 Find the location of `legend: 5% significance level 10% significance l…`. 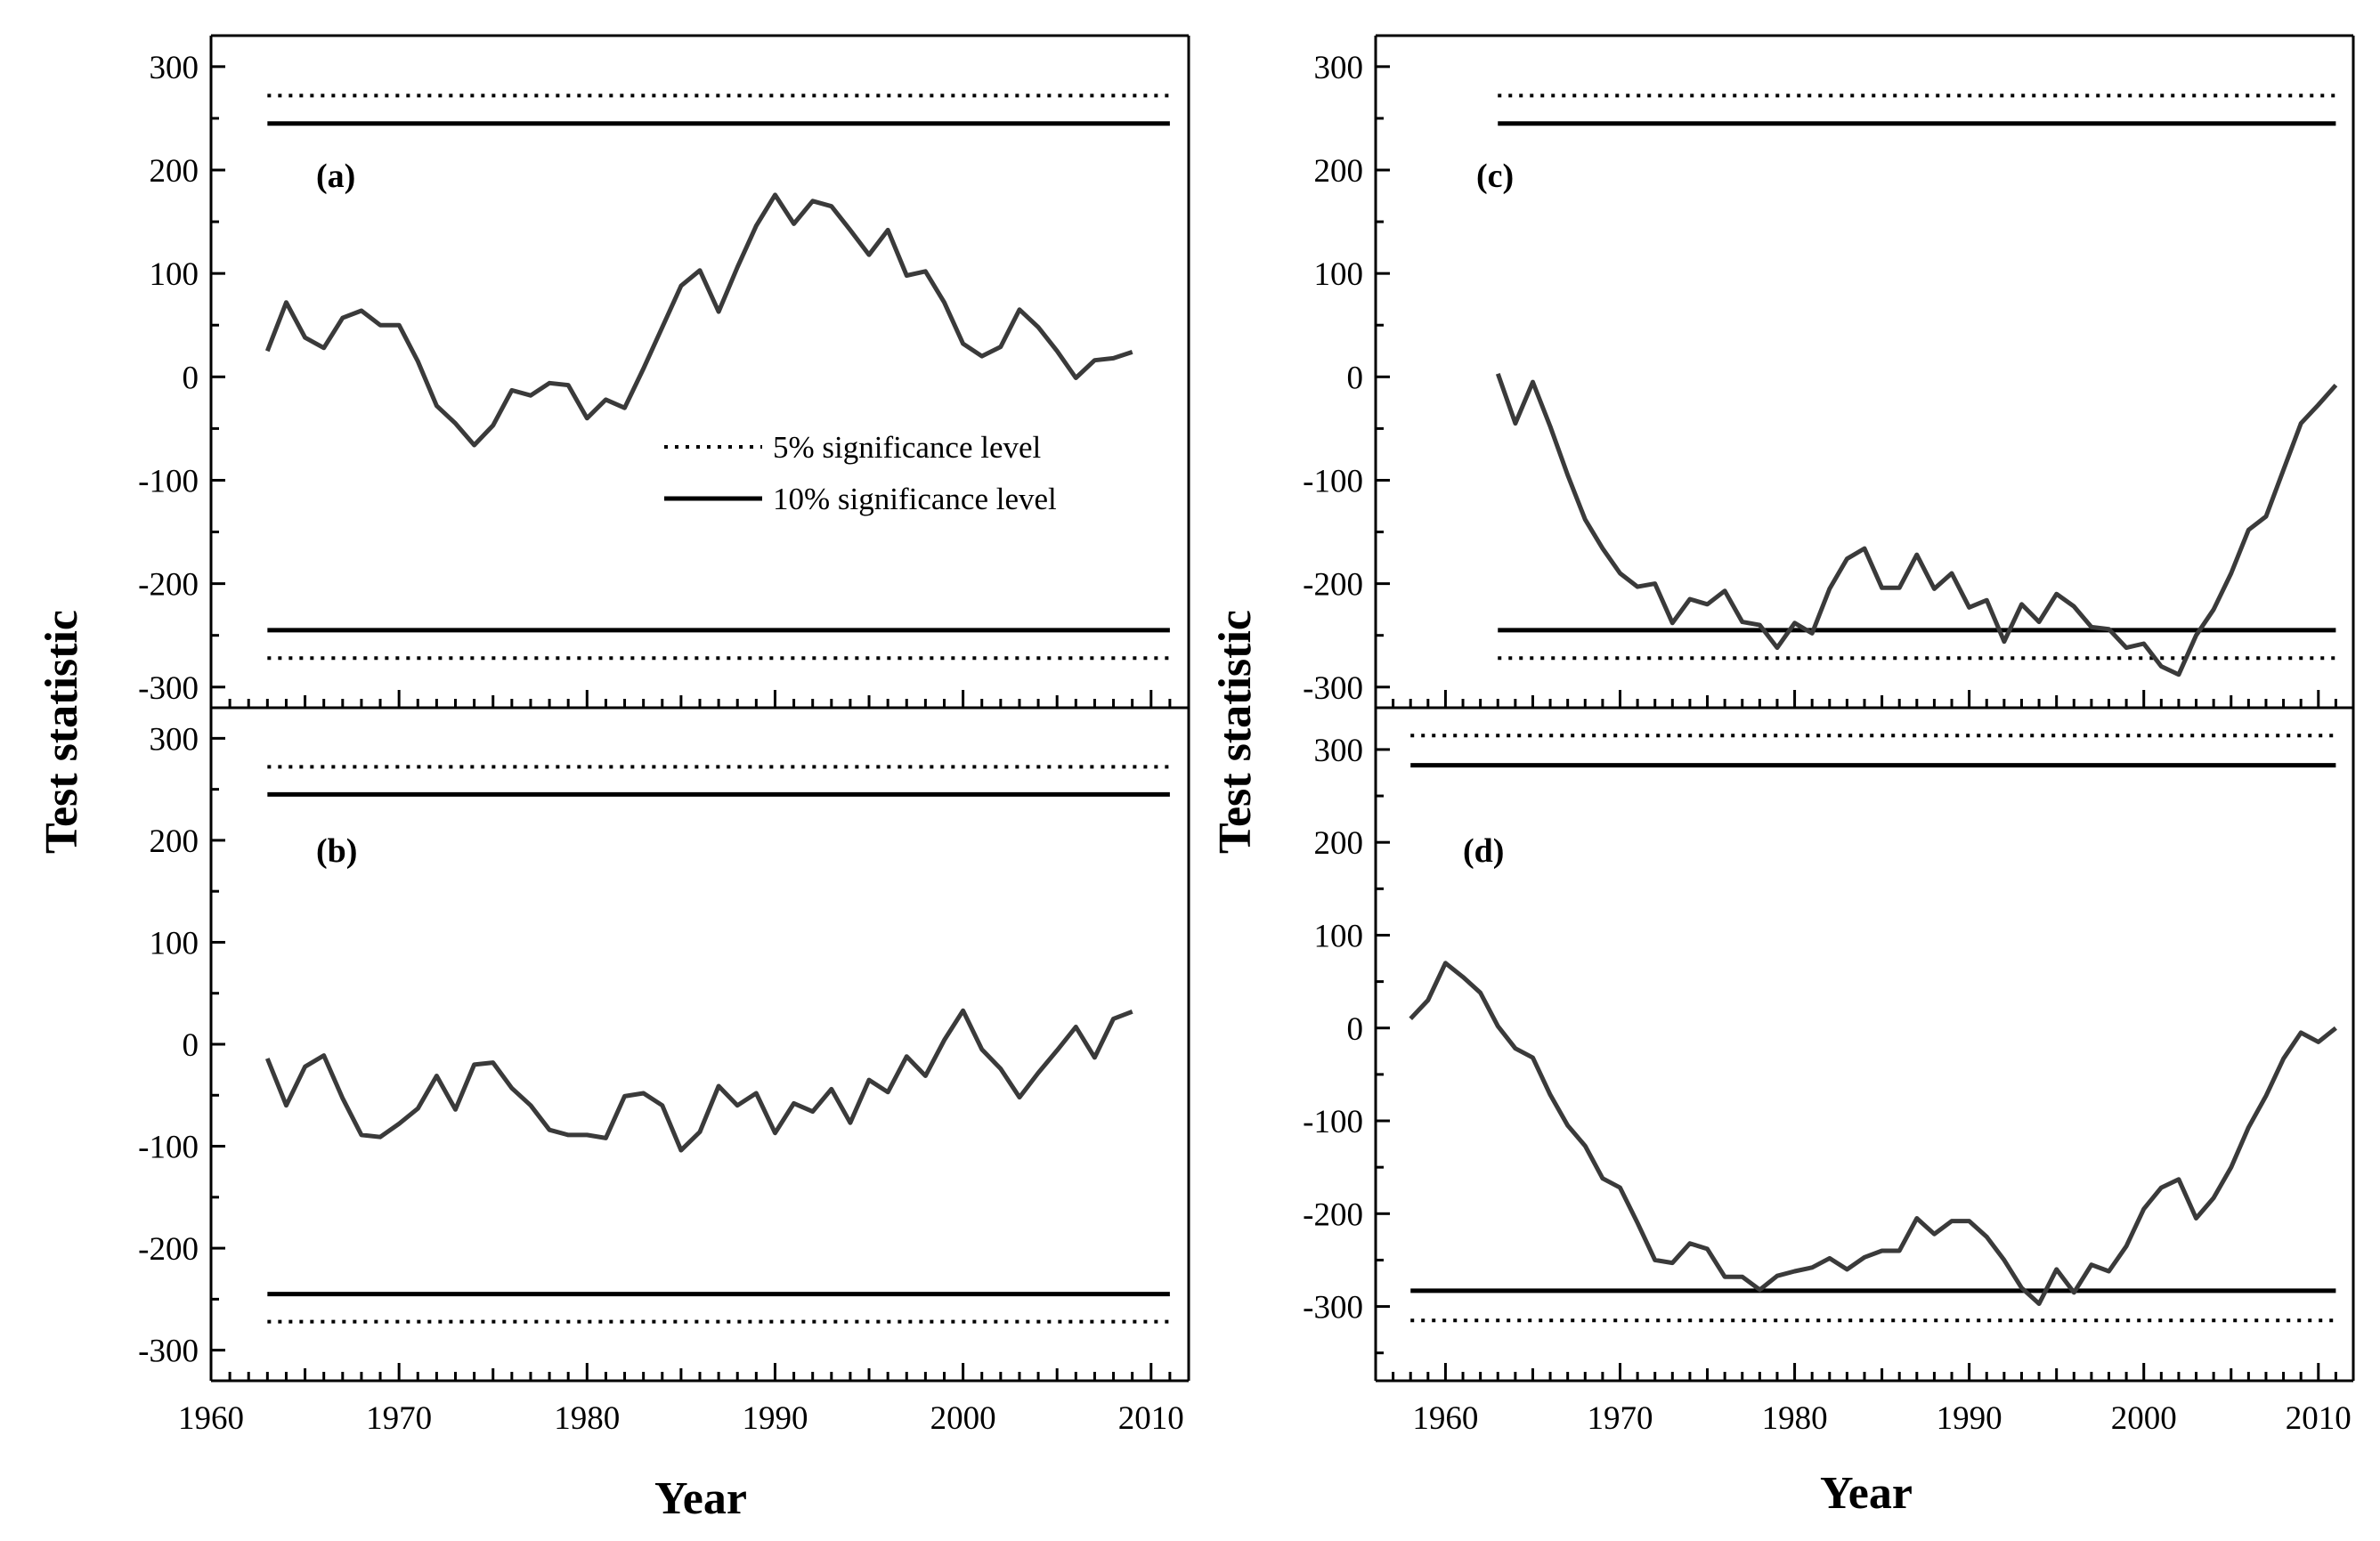

legend: 5% significance level 10% significance l… is located at coordinates (861, 473).